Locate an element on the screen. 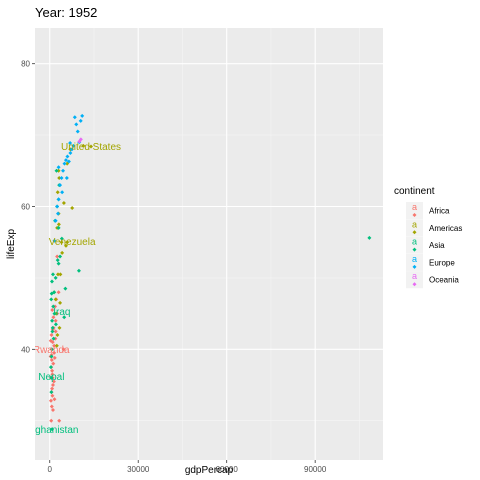 The width and height of the screenshot is (480, 480). legend-label: Oceania is located at coordinates (444, 280).